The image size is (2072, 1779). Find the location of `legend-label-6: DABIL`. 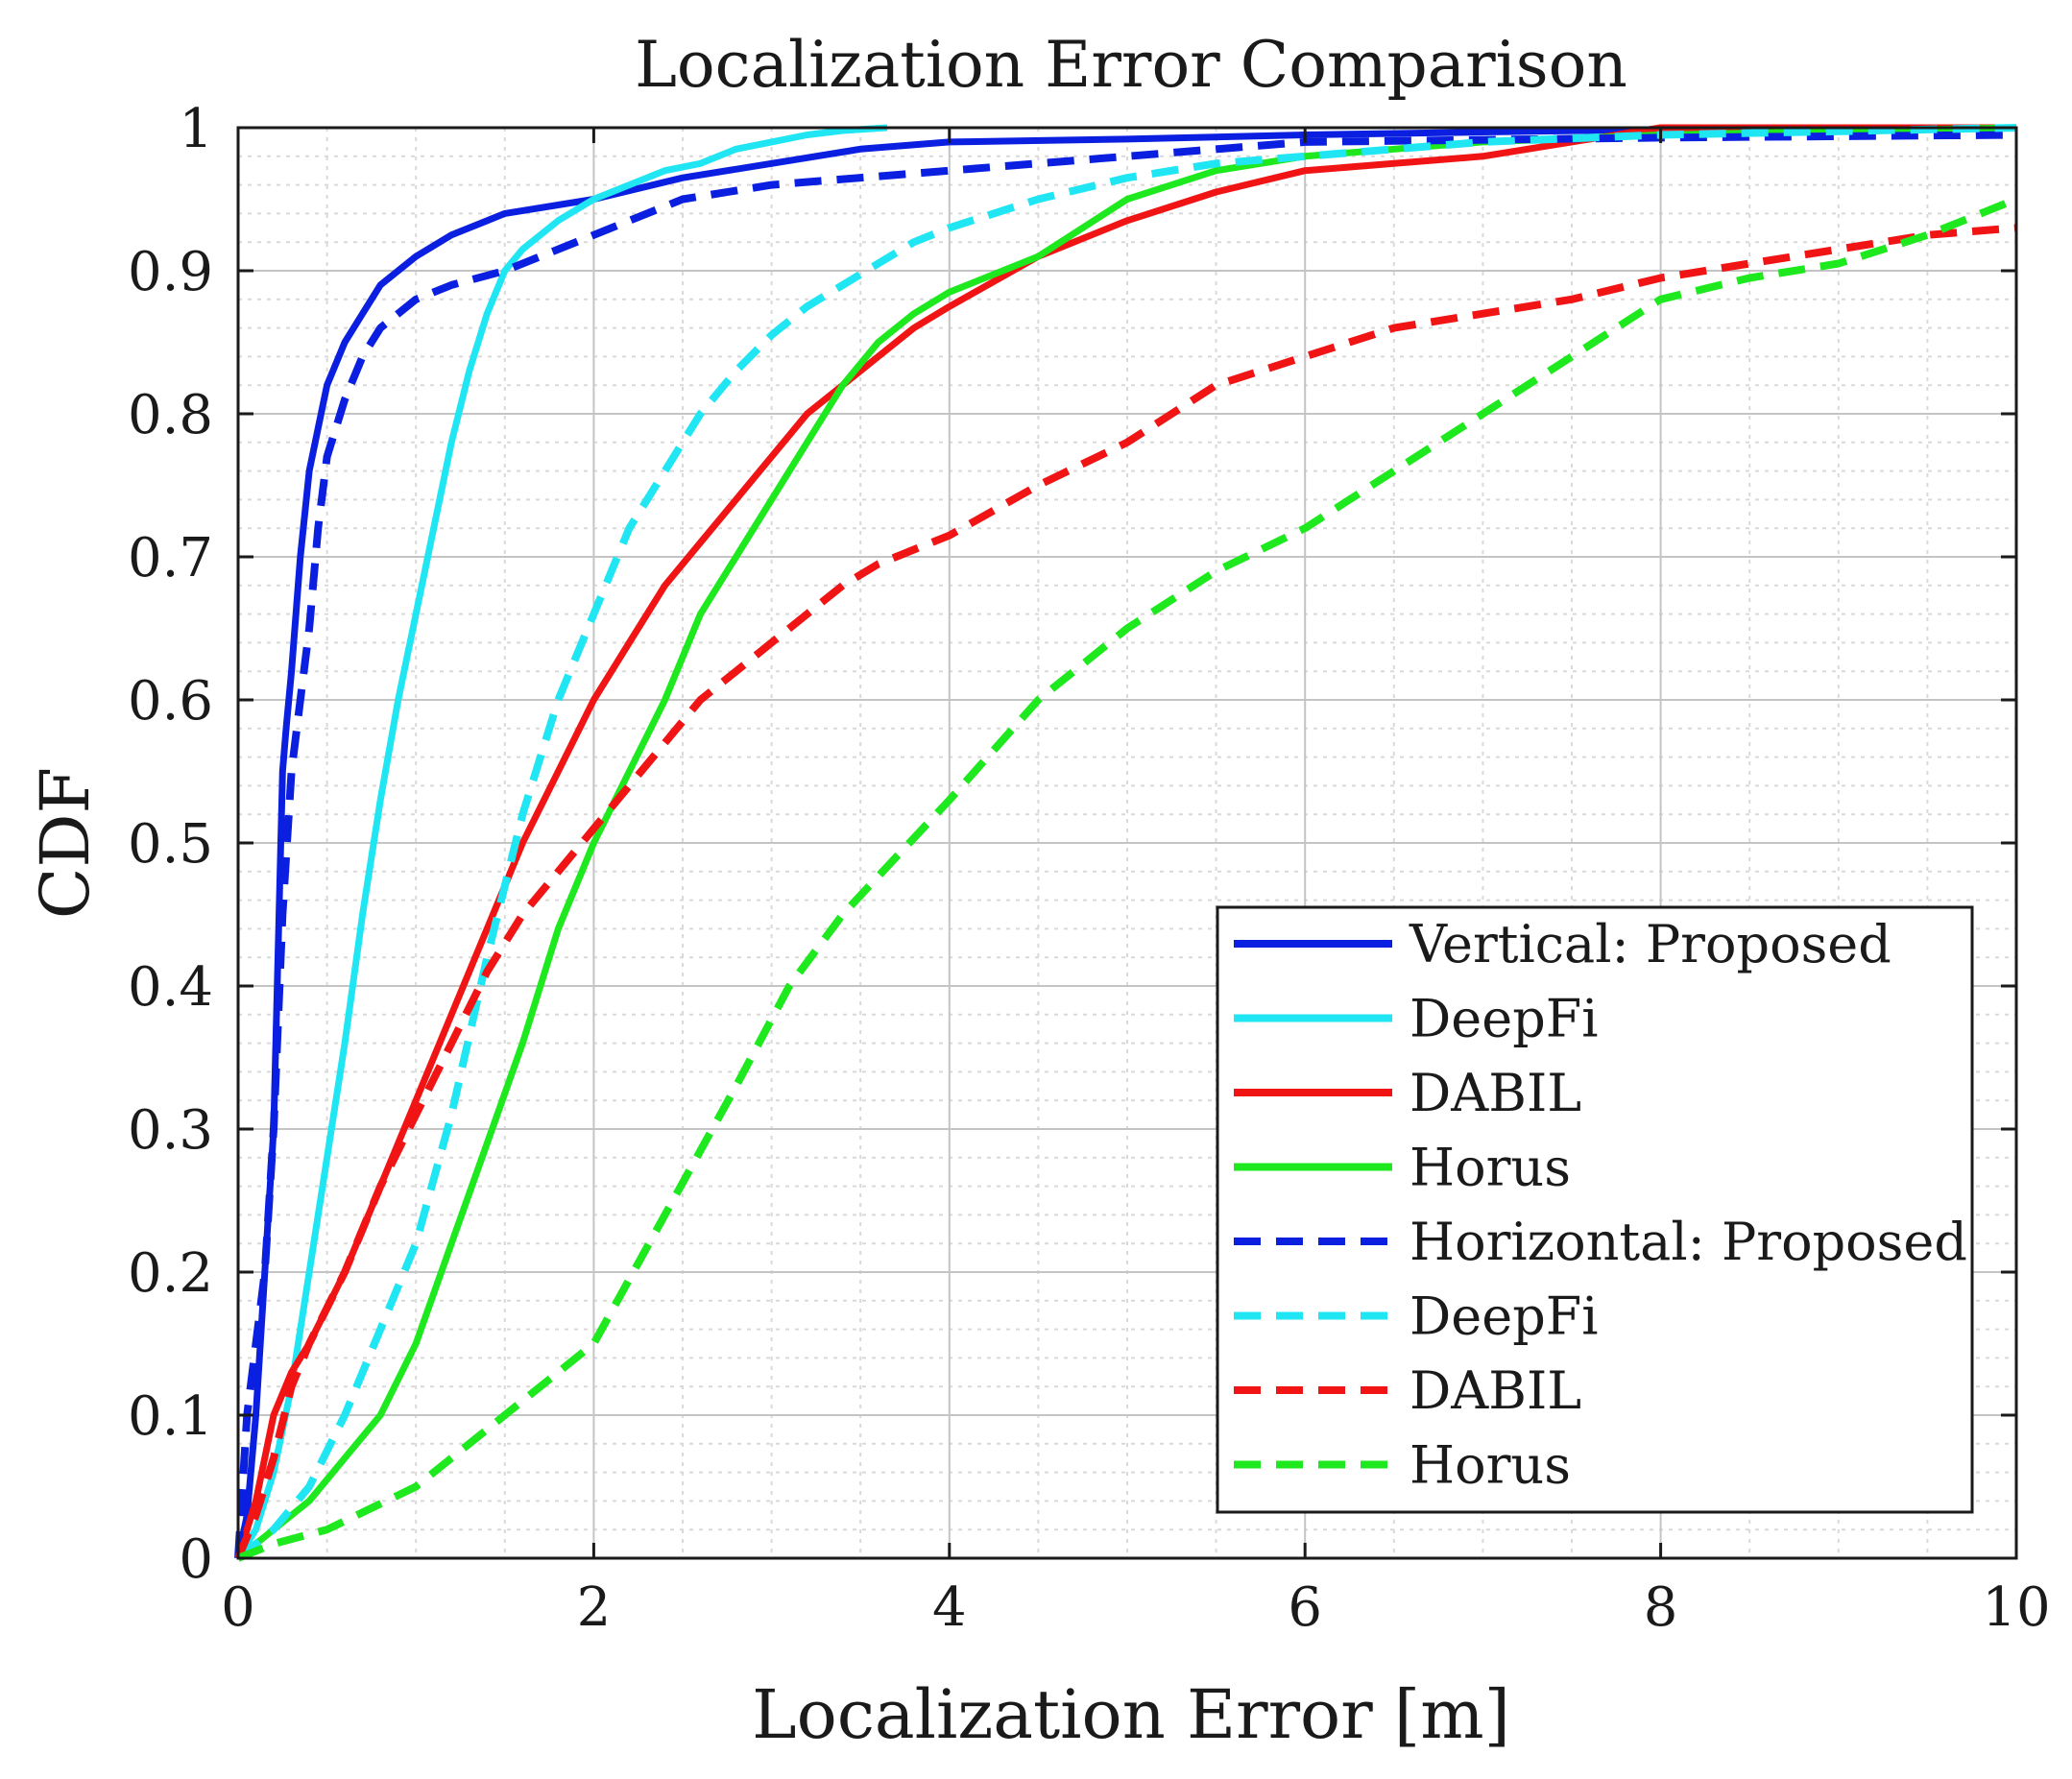

legend-label-6: DABIL is located at coordinates (1495, 1390).